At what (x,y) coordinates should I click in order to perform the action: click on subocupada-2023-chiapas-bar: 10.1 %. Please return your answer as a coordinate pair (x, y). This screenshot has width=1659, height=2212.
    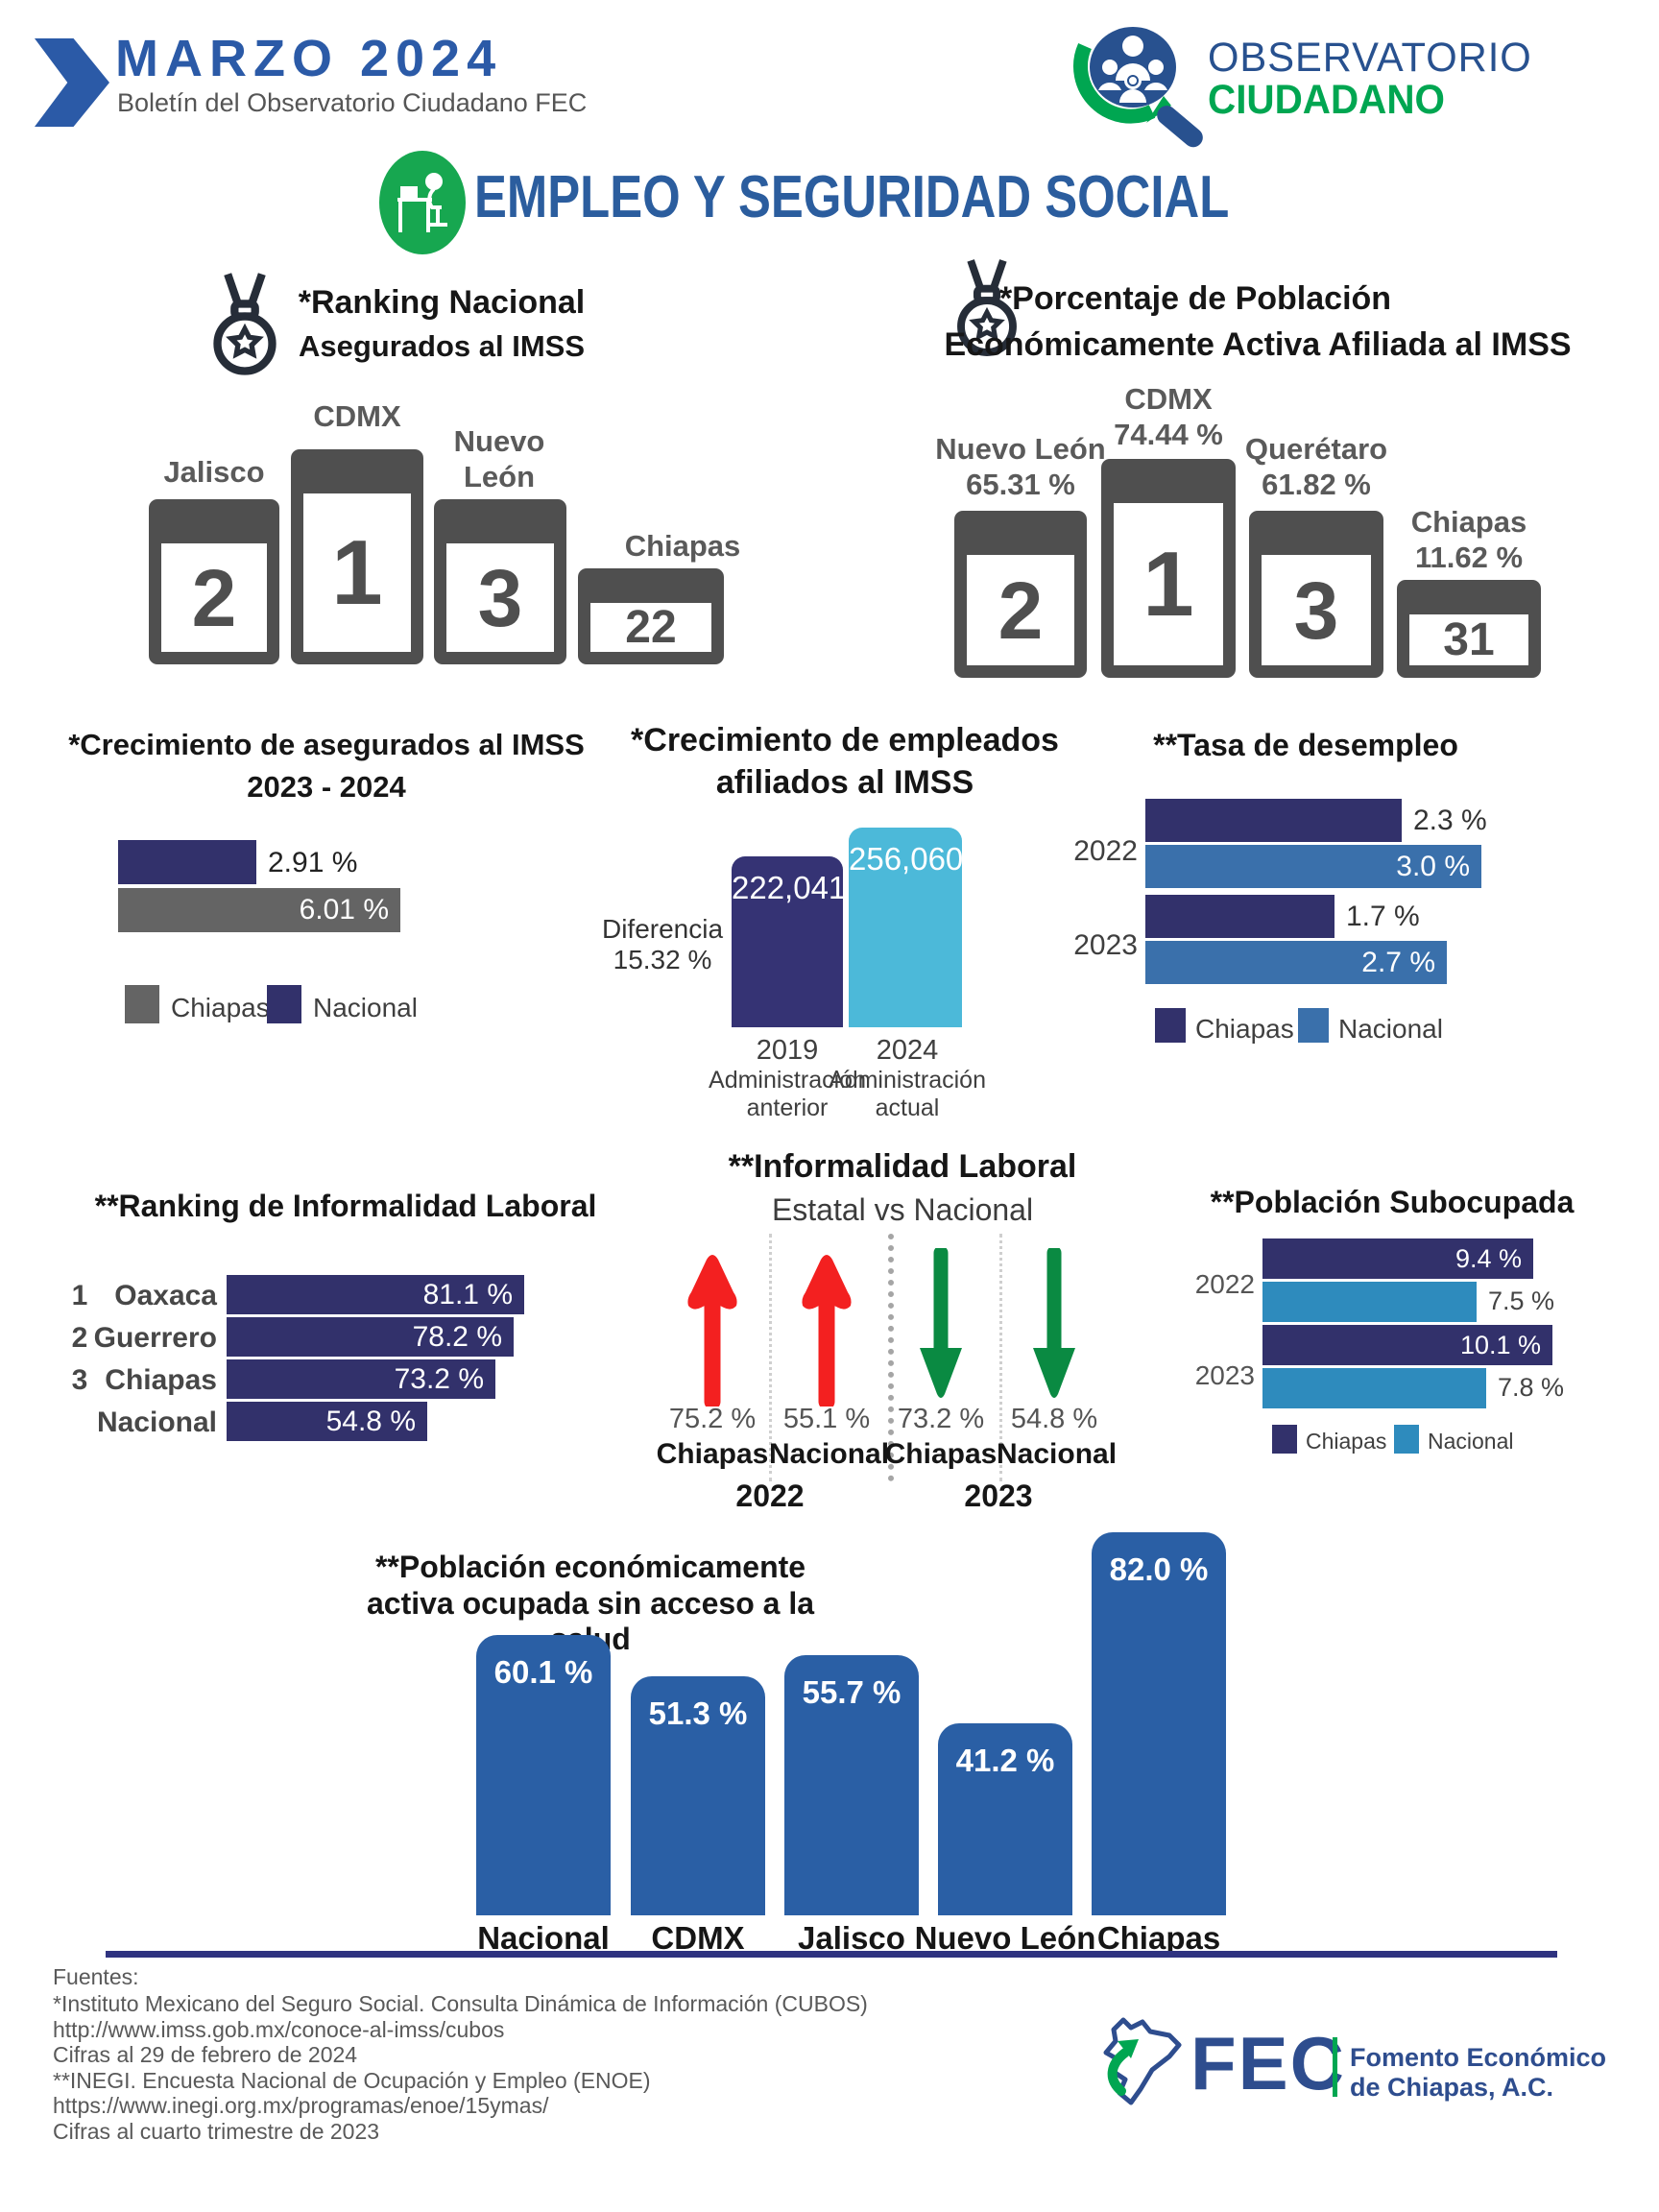
    Looking at the image, I should click on (1407, 1345).